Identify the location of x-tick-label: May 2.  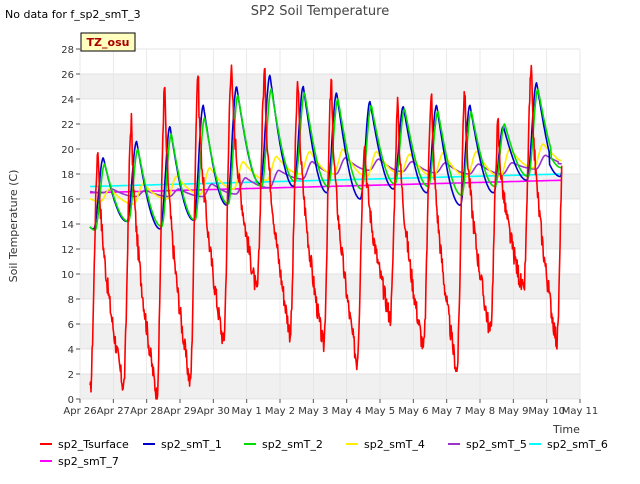
(280, 411).